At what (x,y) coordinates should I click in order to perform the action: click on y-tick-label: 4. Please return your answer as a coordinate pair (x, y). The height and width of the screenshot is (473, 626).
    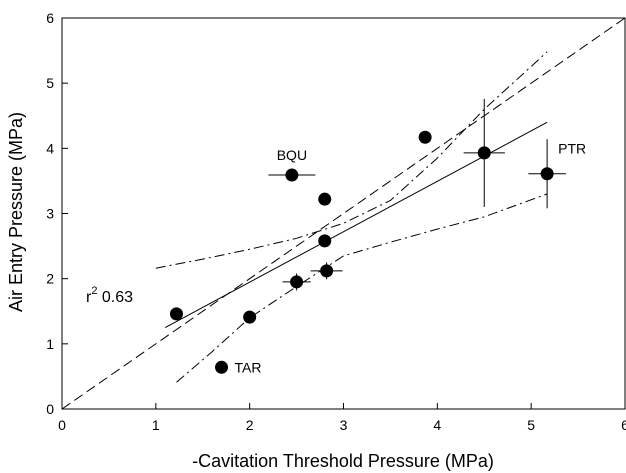
    Looking at the image, I should click on (50, 148).